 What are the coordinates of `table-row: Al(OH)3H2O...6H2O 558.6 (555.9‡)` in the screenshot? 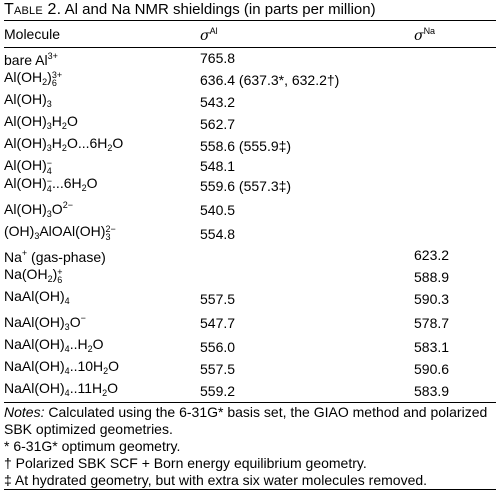 It's located at (250, 146).